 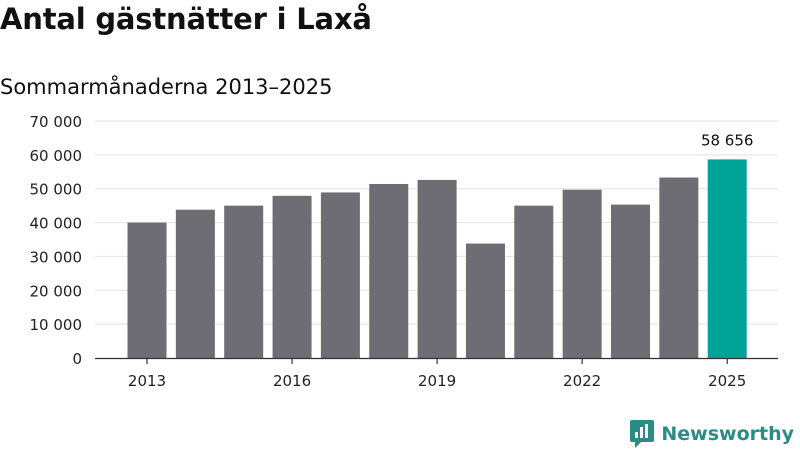 I want to click on y-tick-label: 20 000, so click(x=56, y=291).